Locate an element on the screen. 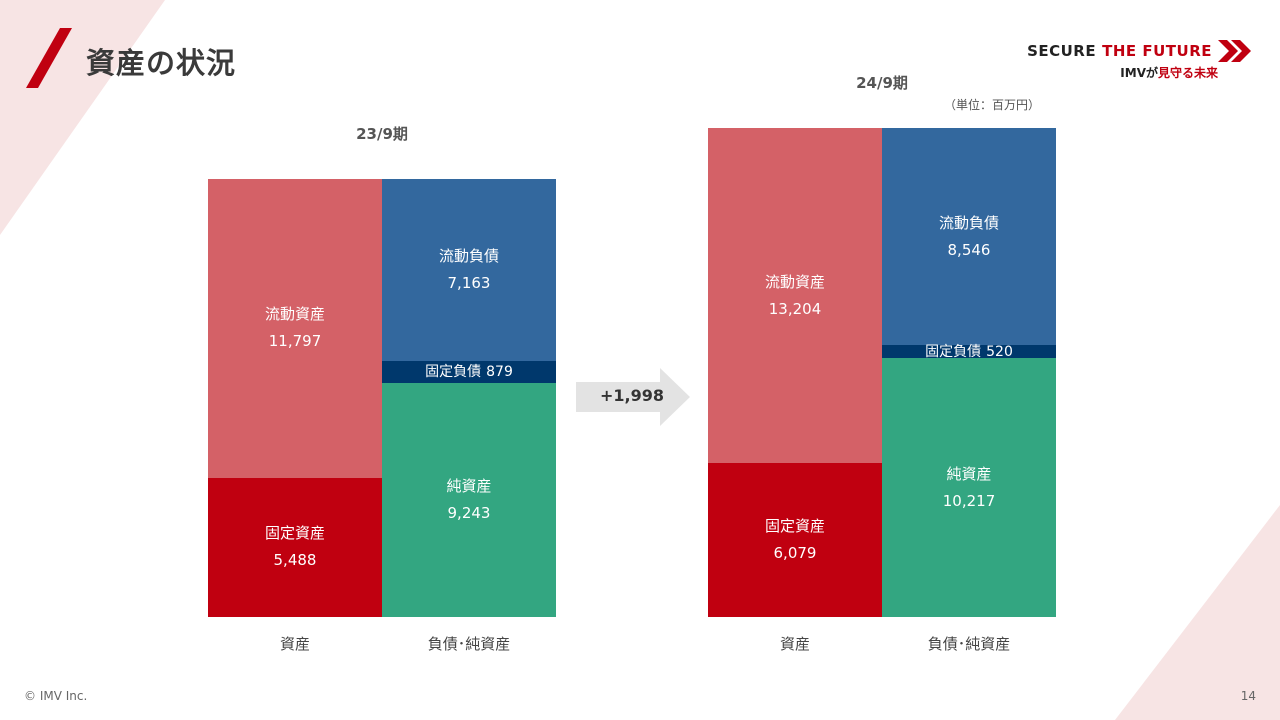 The height and width of the screenshot is (720, 1280). brand-text-secure: SECURE is located at coordinates (1062, 51).